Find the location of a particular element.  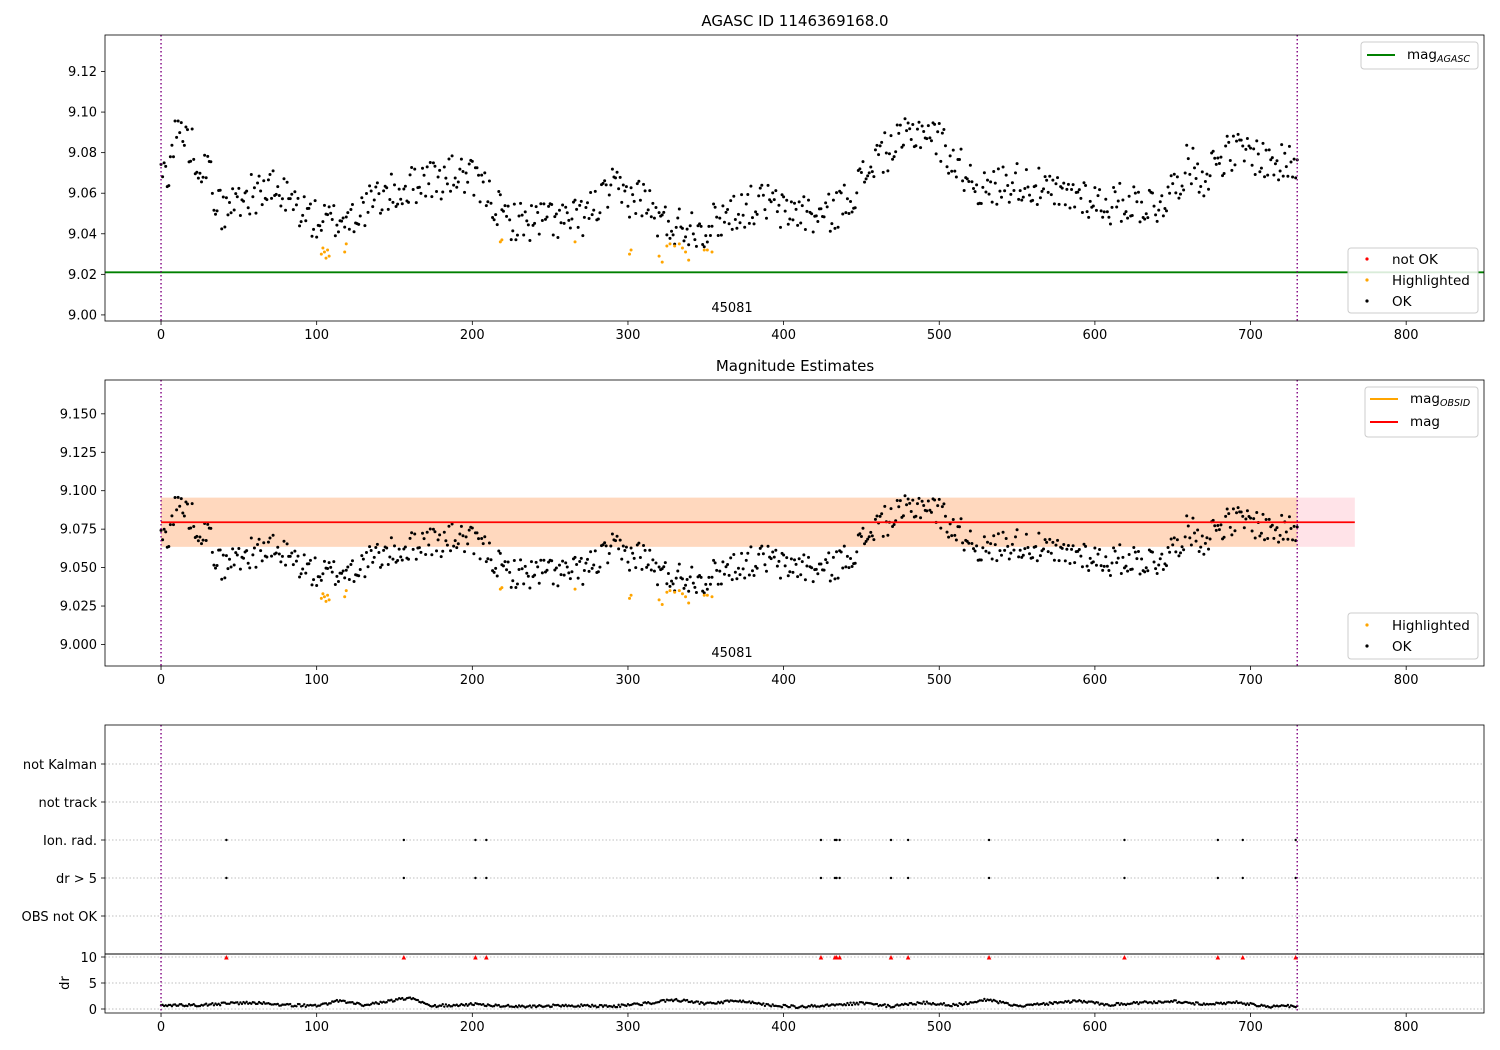

y-tick-label: 9.00 is located at coordinates (82, 315).